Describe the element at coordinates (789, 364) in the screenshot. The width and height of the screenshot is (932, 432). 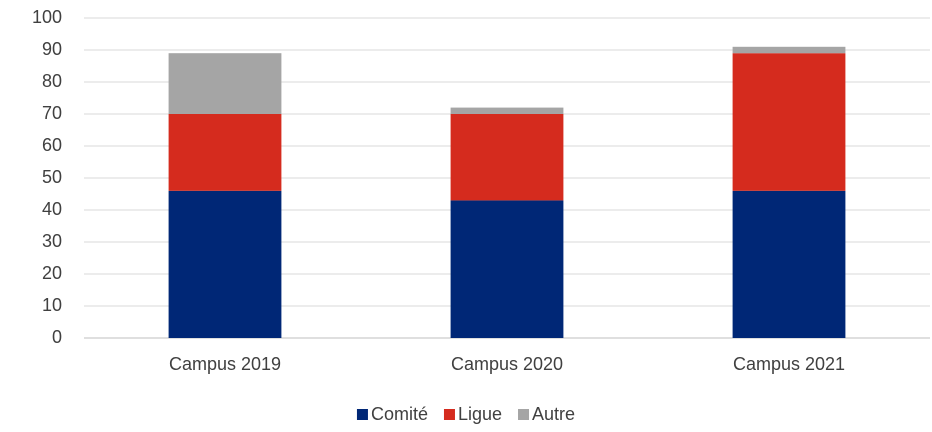
I see `x-tick-label: Campus 2021` at that location.